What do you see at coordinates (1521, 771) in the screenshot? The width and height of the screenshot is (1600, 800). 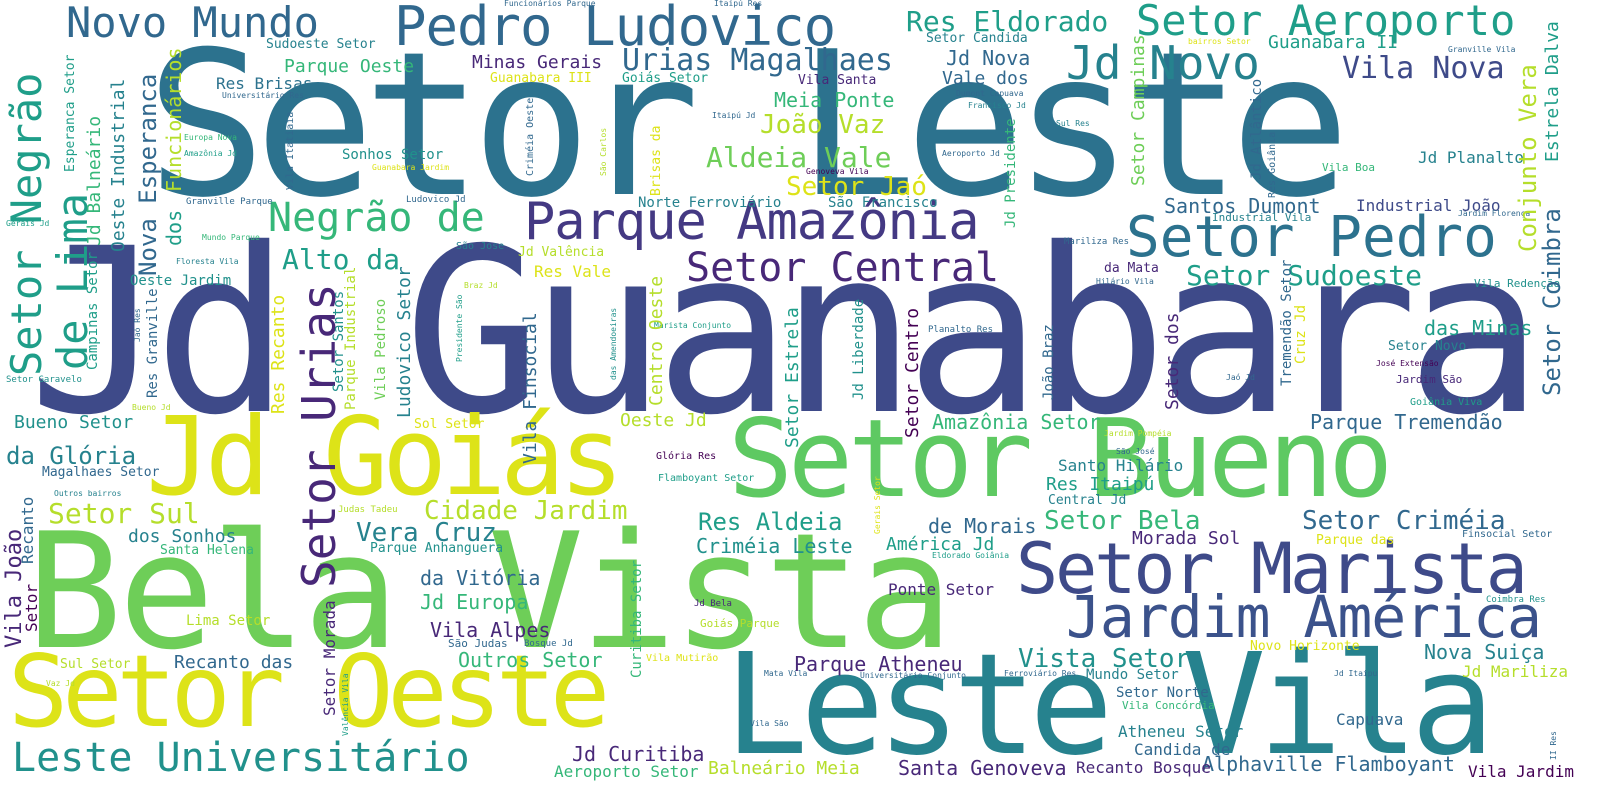 I see `word-vila-jardim: Vila Jardim` at bounding box center [1521, 771].